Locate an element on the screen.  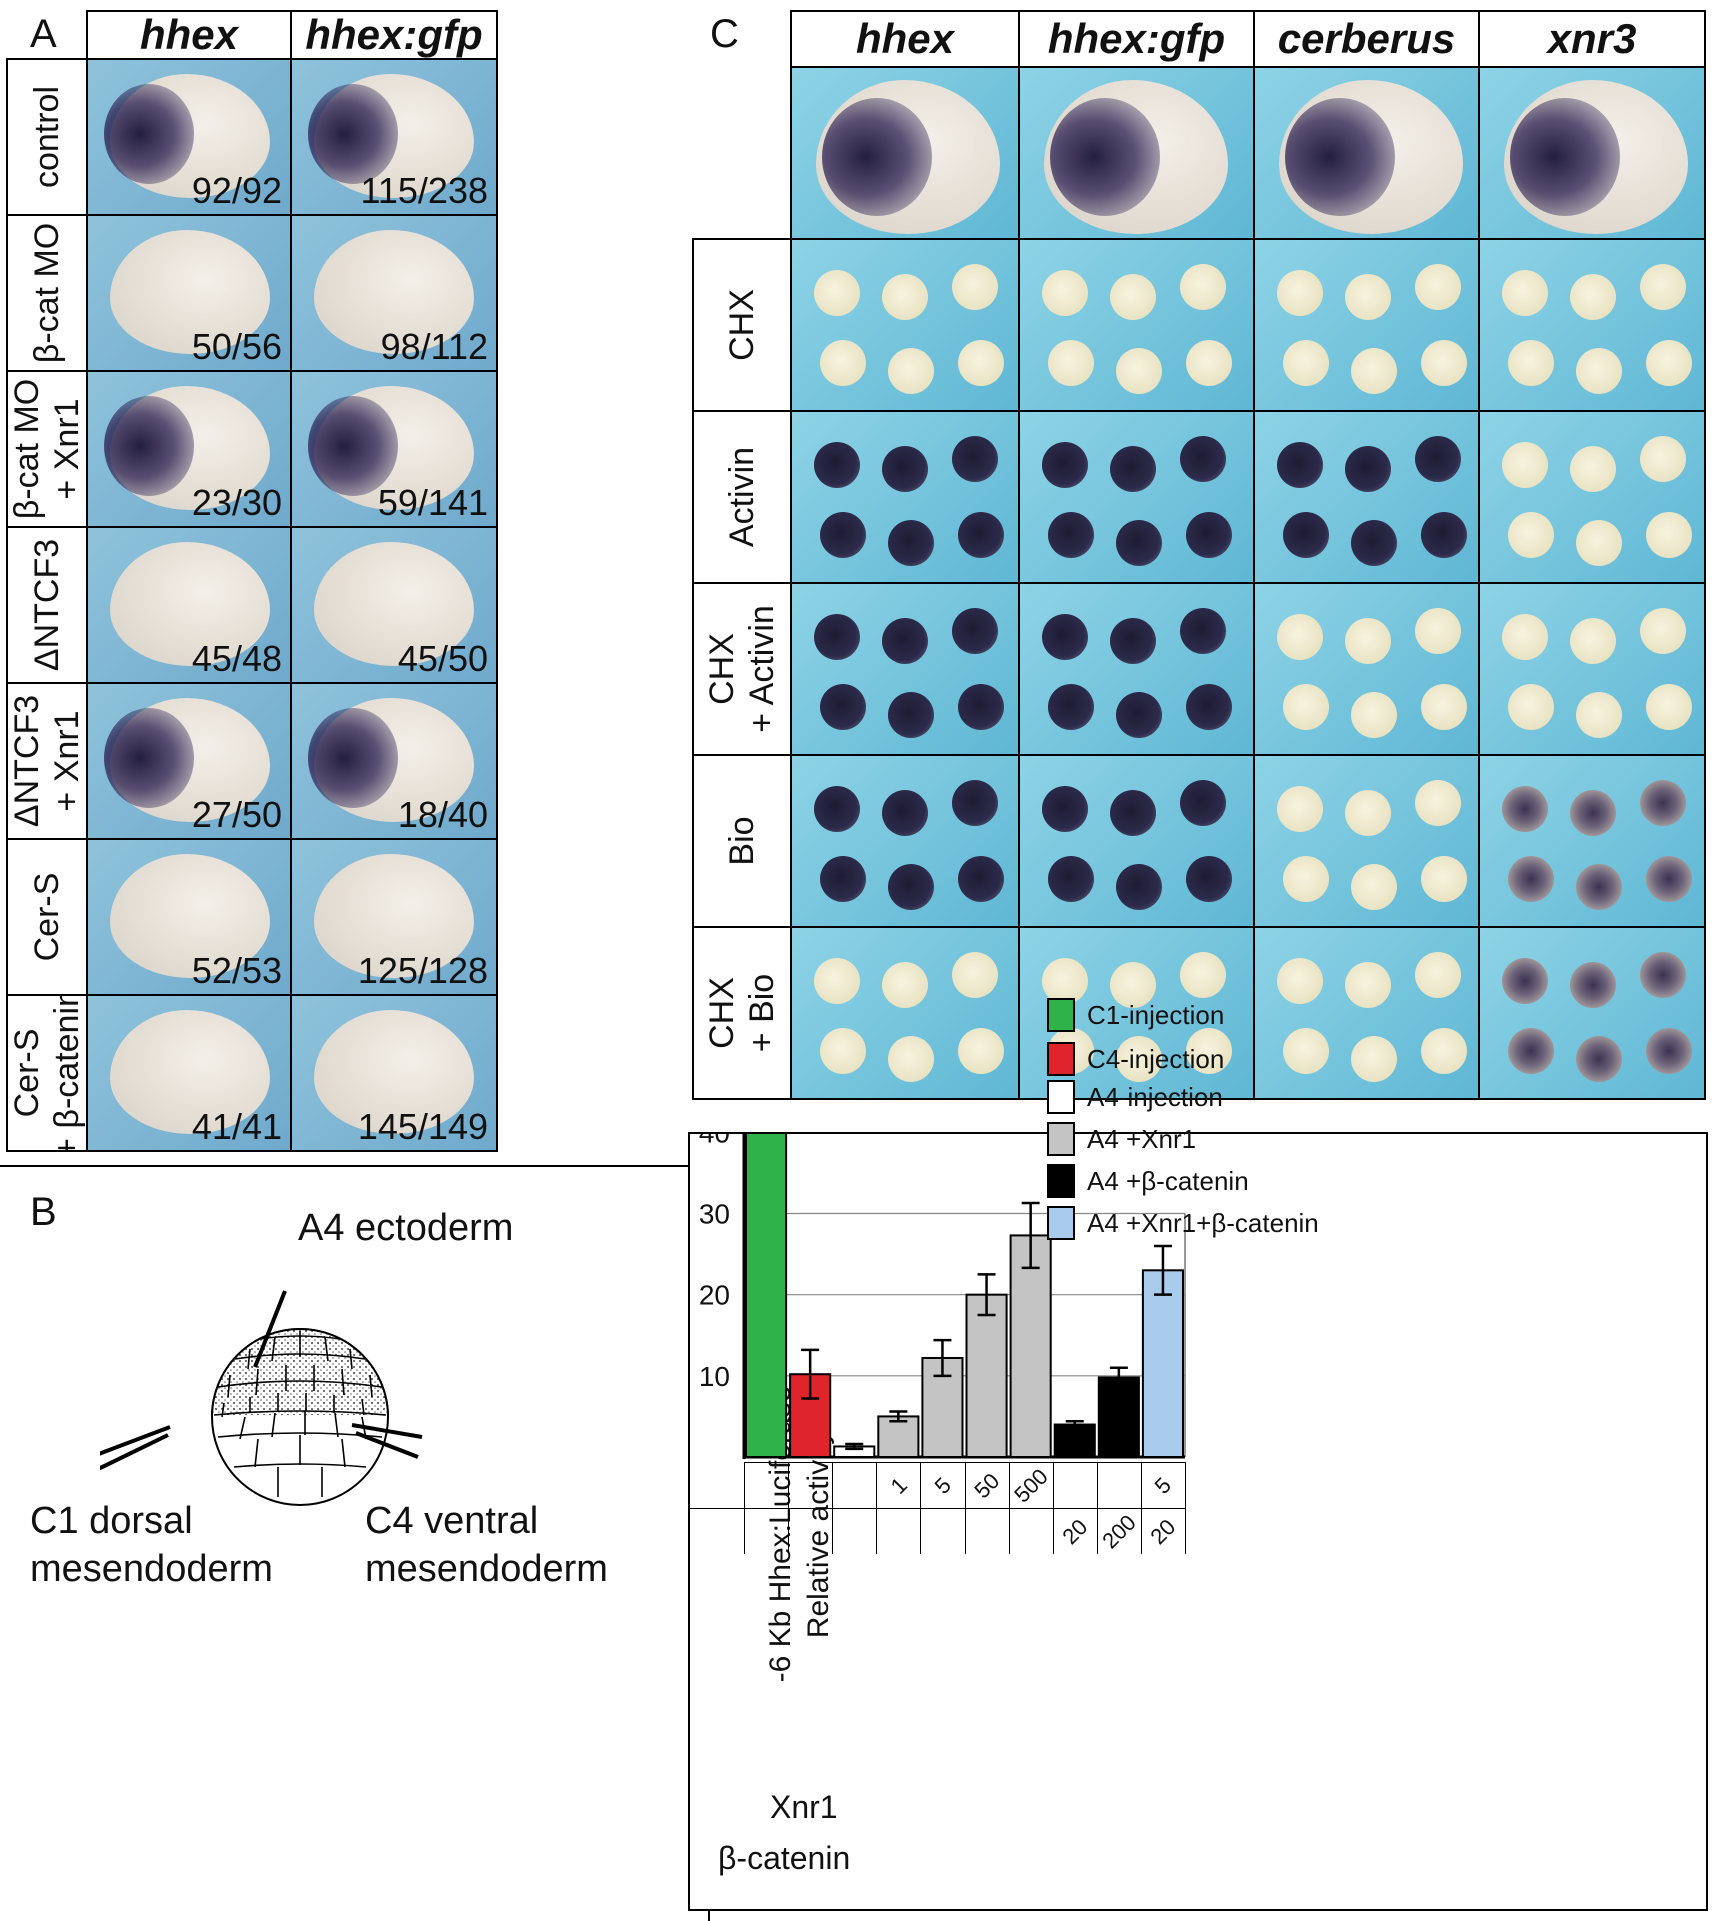
panel-c-column-header: hhex:gfp is located at coordinates (1136, 39).